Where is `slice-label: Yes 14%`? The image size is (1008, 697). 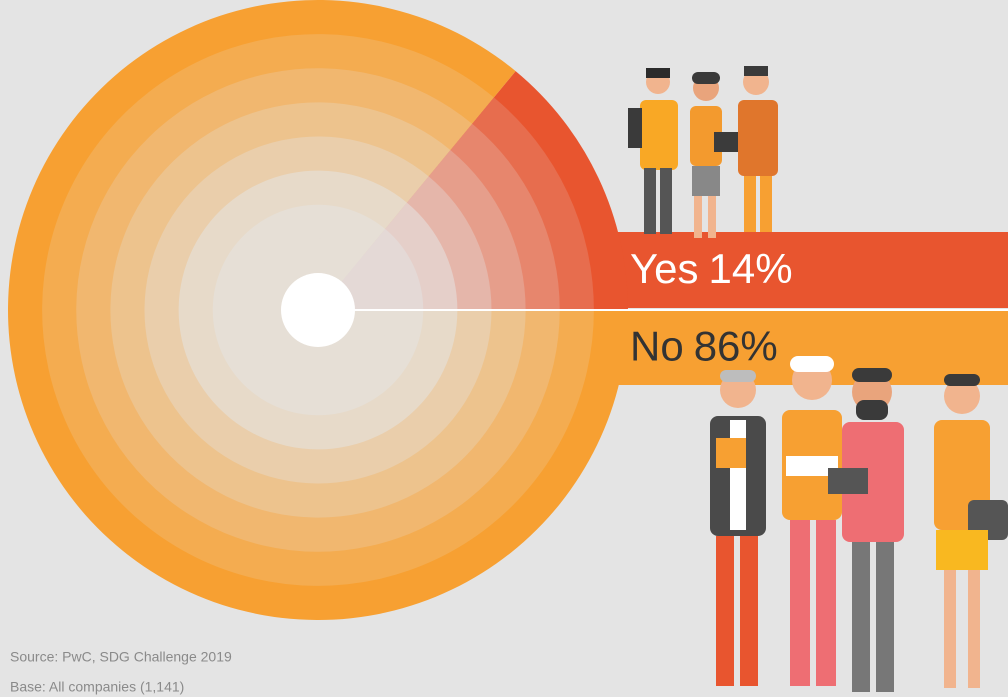 slice-label: Yes 14% is located at coordinates (711, 268).